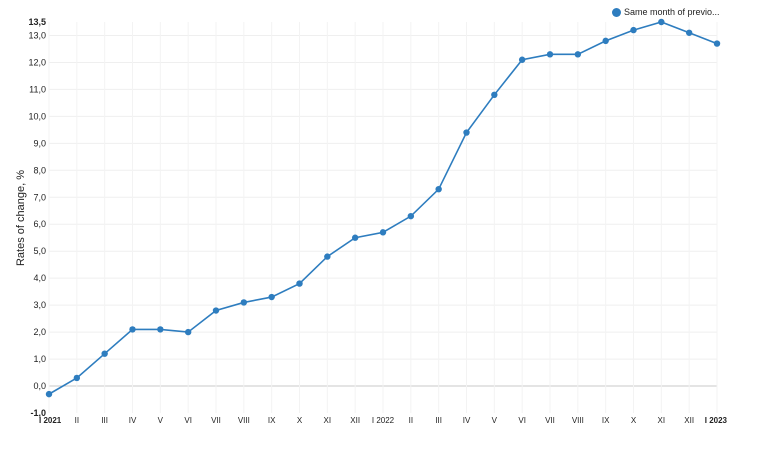  What do you see at coordinates (39, 170) in the screenshot?
I see `y-tick-label: 8,0` at bounding box center [39, 170].